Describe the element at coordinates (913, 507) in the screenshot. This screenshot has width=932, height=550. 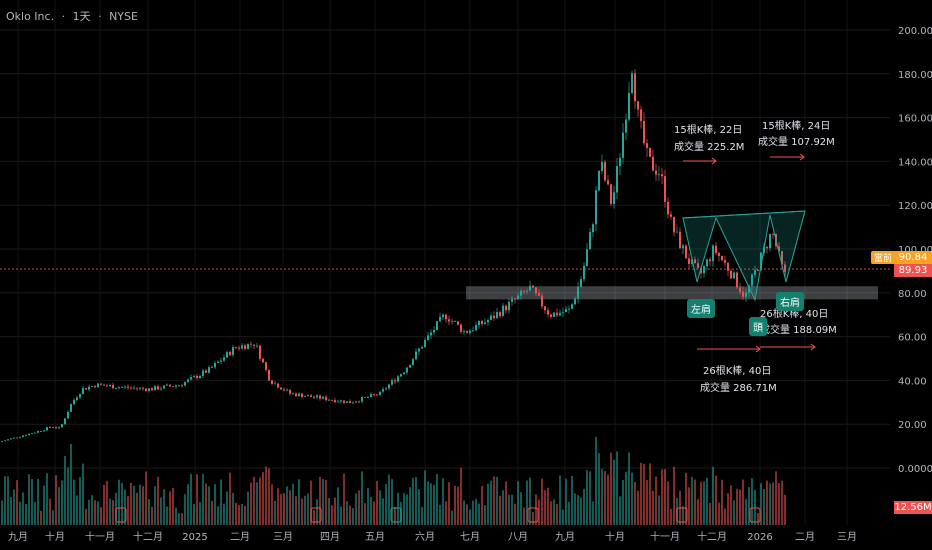
I see `volume-tag: 12.56M` at that location.